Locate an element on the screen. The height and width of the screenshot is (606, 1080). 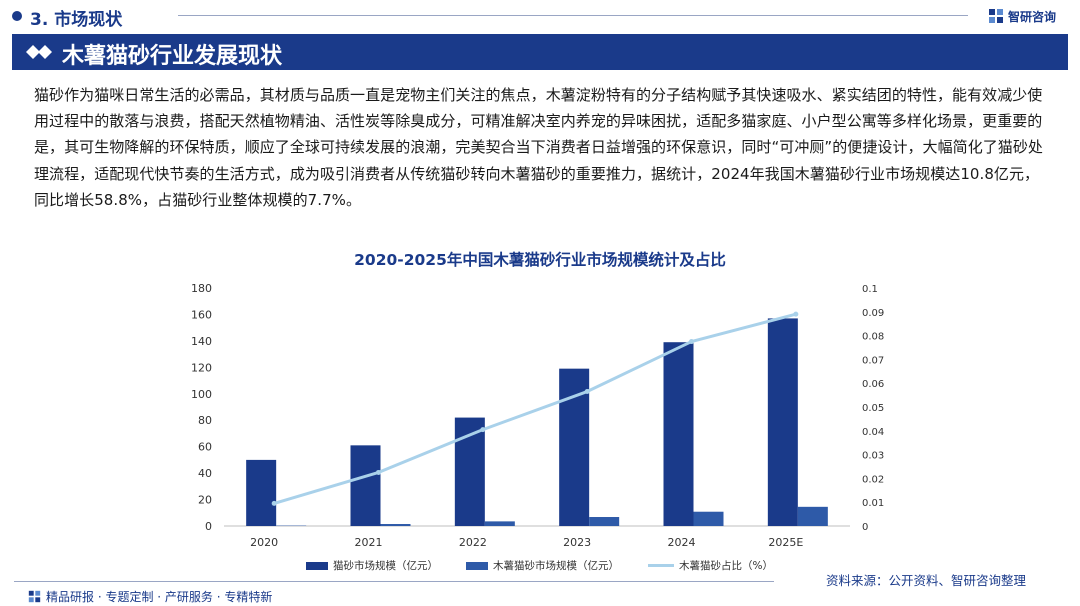
top-bar: 3. 市场现状 智研咨询 is located at coordinates (540, 16).